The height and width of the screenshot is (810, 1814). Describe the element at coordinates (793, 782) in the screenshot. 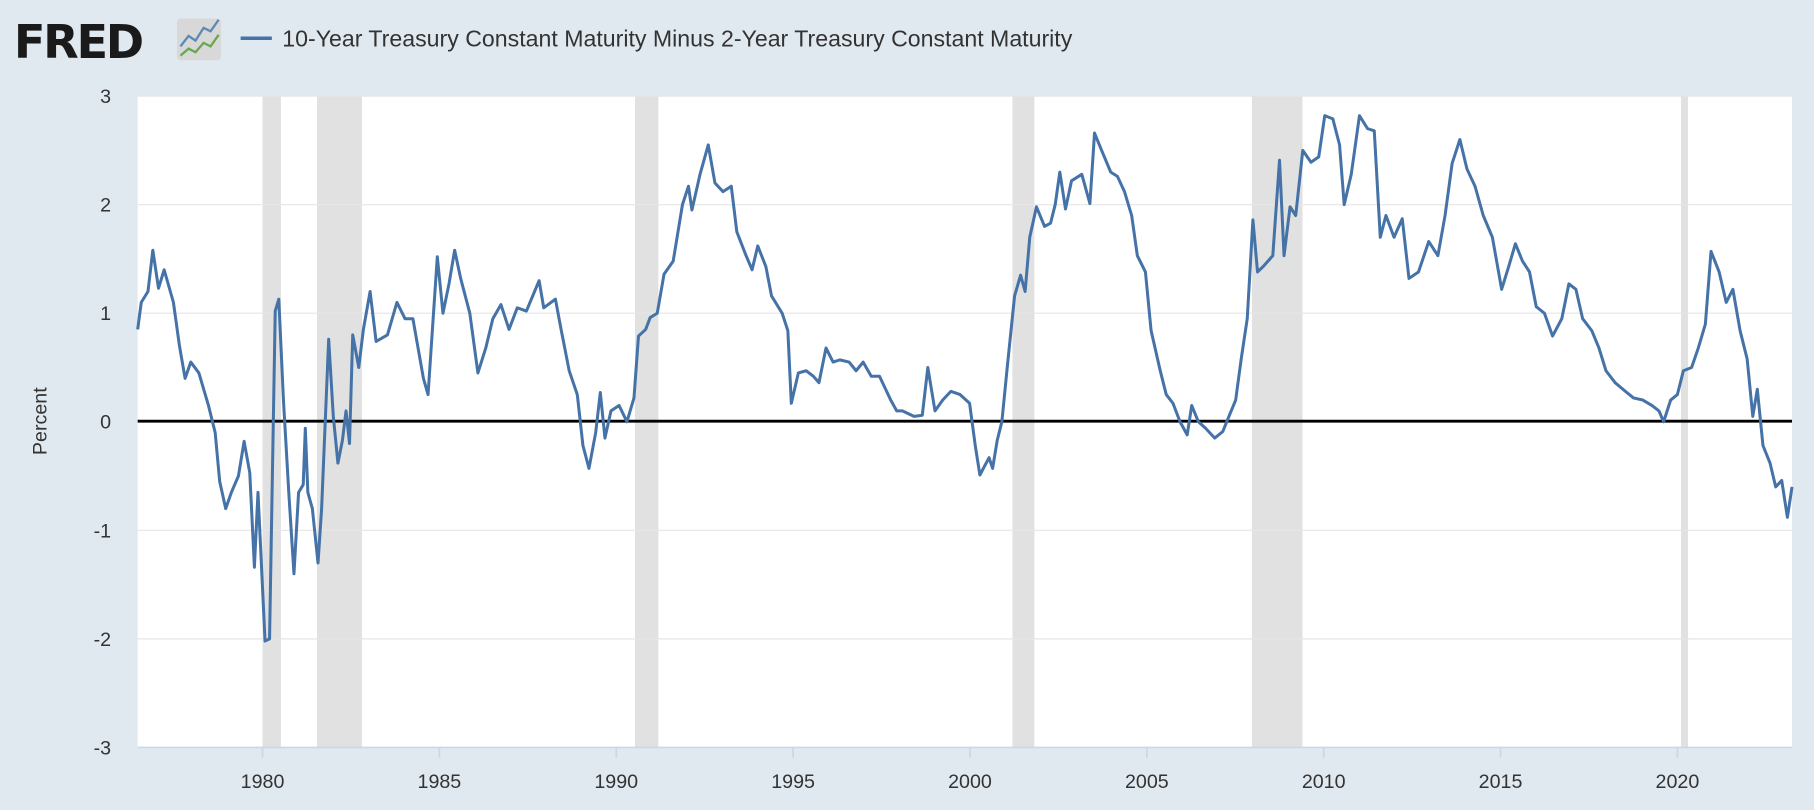

I see `x-tick-label: 1995` at that location.